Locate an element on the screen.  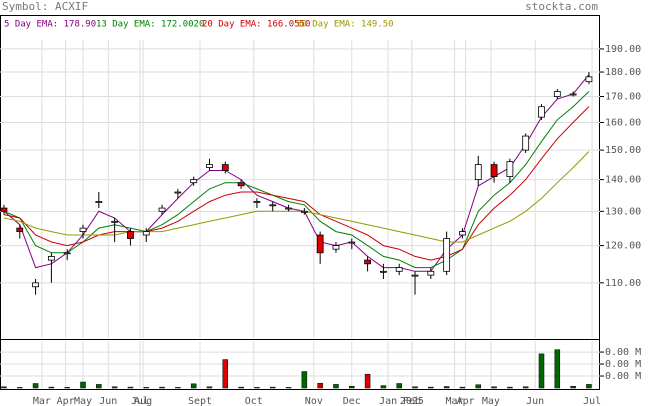
y-tick-label: 160.00 is located at coordinates (623, 122).